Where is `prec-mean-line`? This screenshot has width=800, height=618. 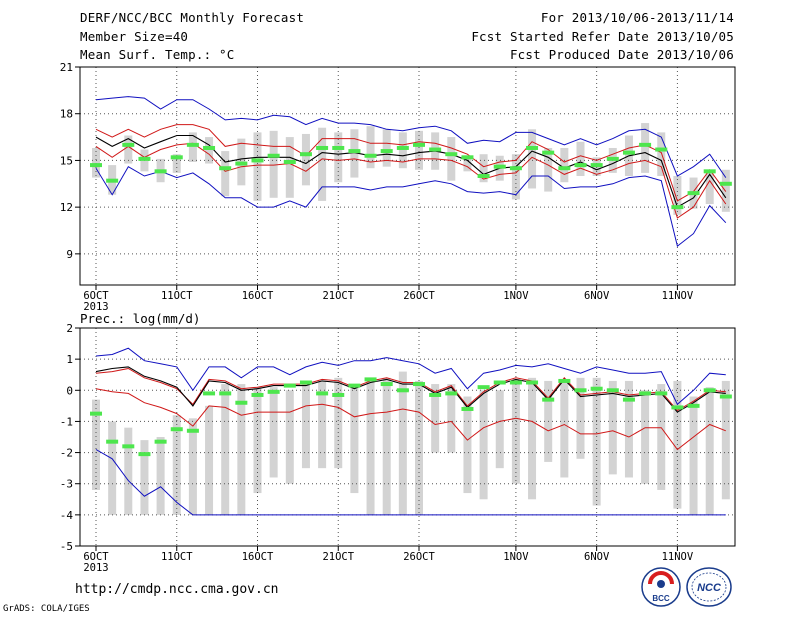
prec-mean-line is located at coordinates (410, 389).